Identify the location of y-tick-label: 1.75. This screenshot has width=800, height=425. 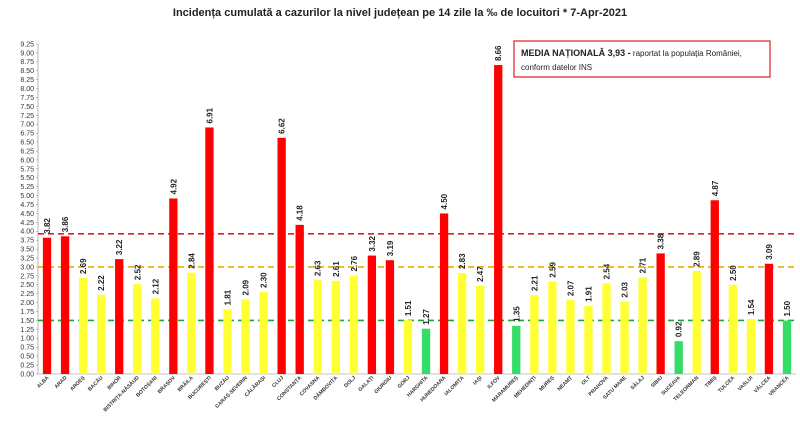
(27, 312).